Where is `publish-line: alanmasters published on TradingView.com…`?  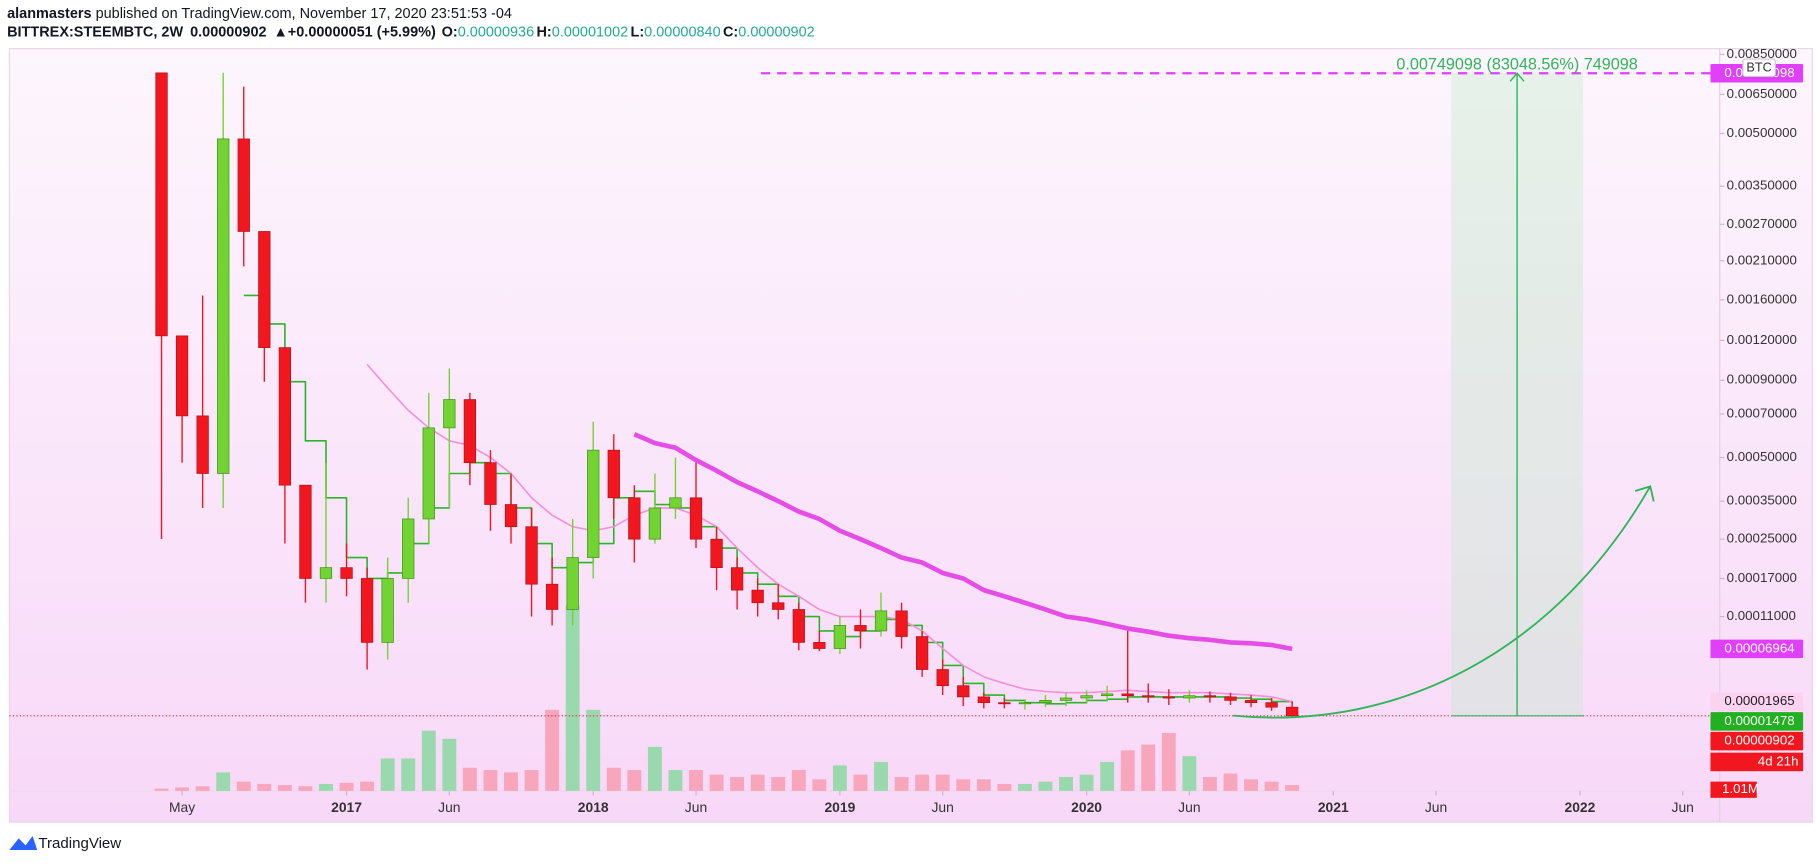
publish-line: alanmasters published on TradingView.com… is located at coordinates (259, 14).